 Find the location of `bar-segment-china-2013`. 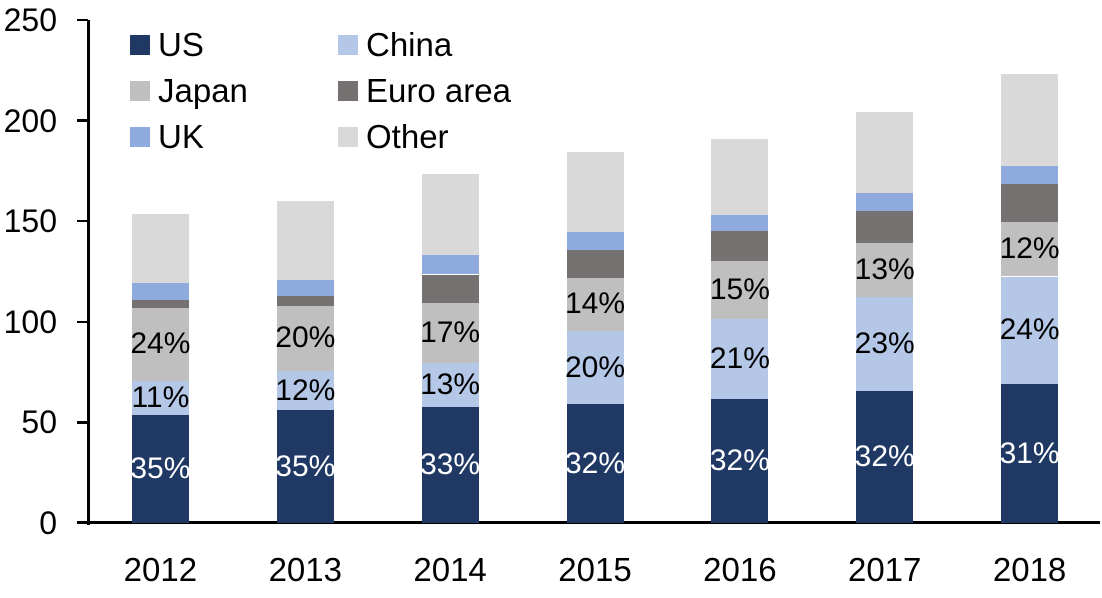

bar-segment-china-2013 is located at coordinates (305, 391).